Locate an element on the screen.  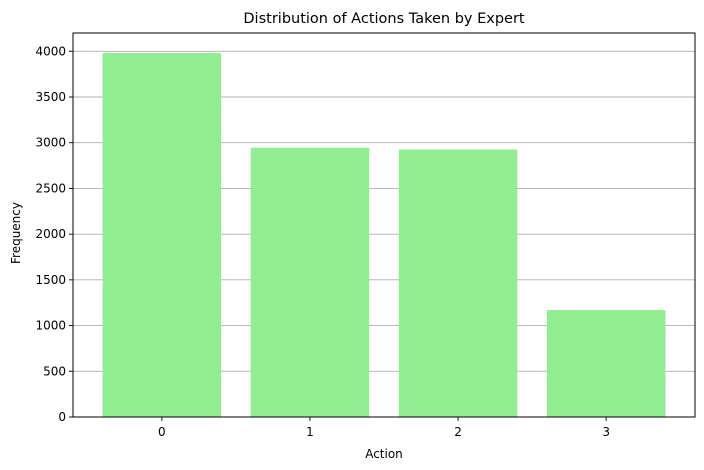
y-tick-label: 3500 is located at coordinates (50, 97).